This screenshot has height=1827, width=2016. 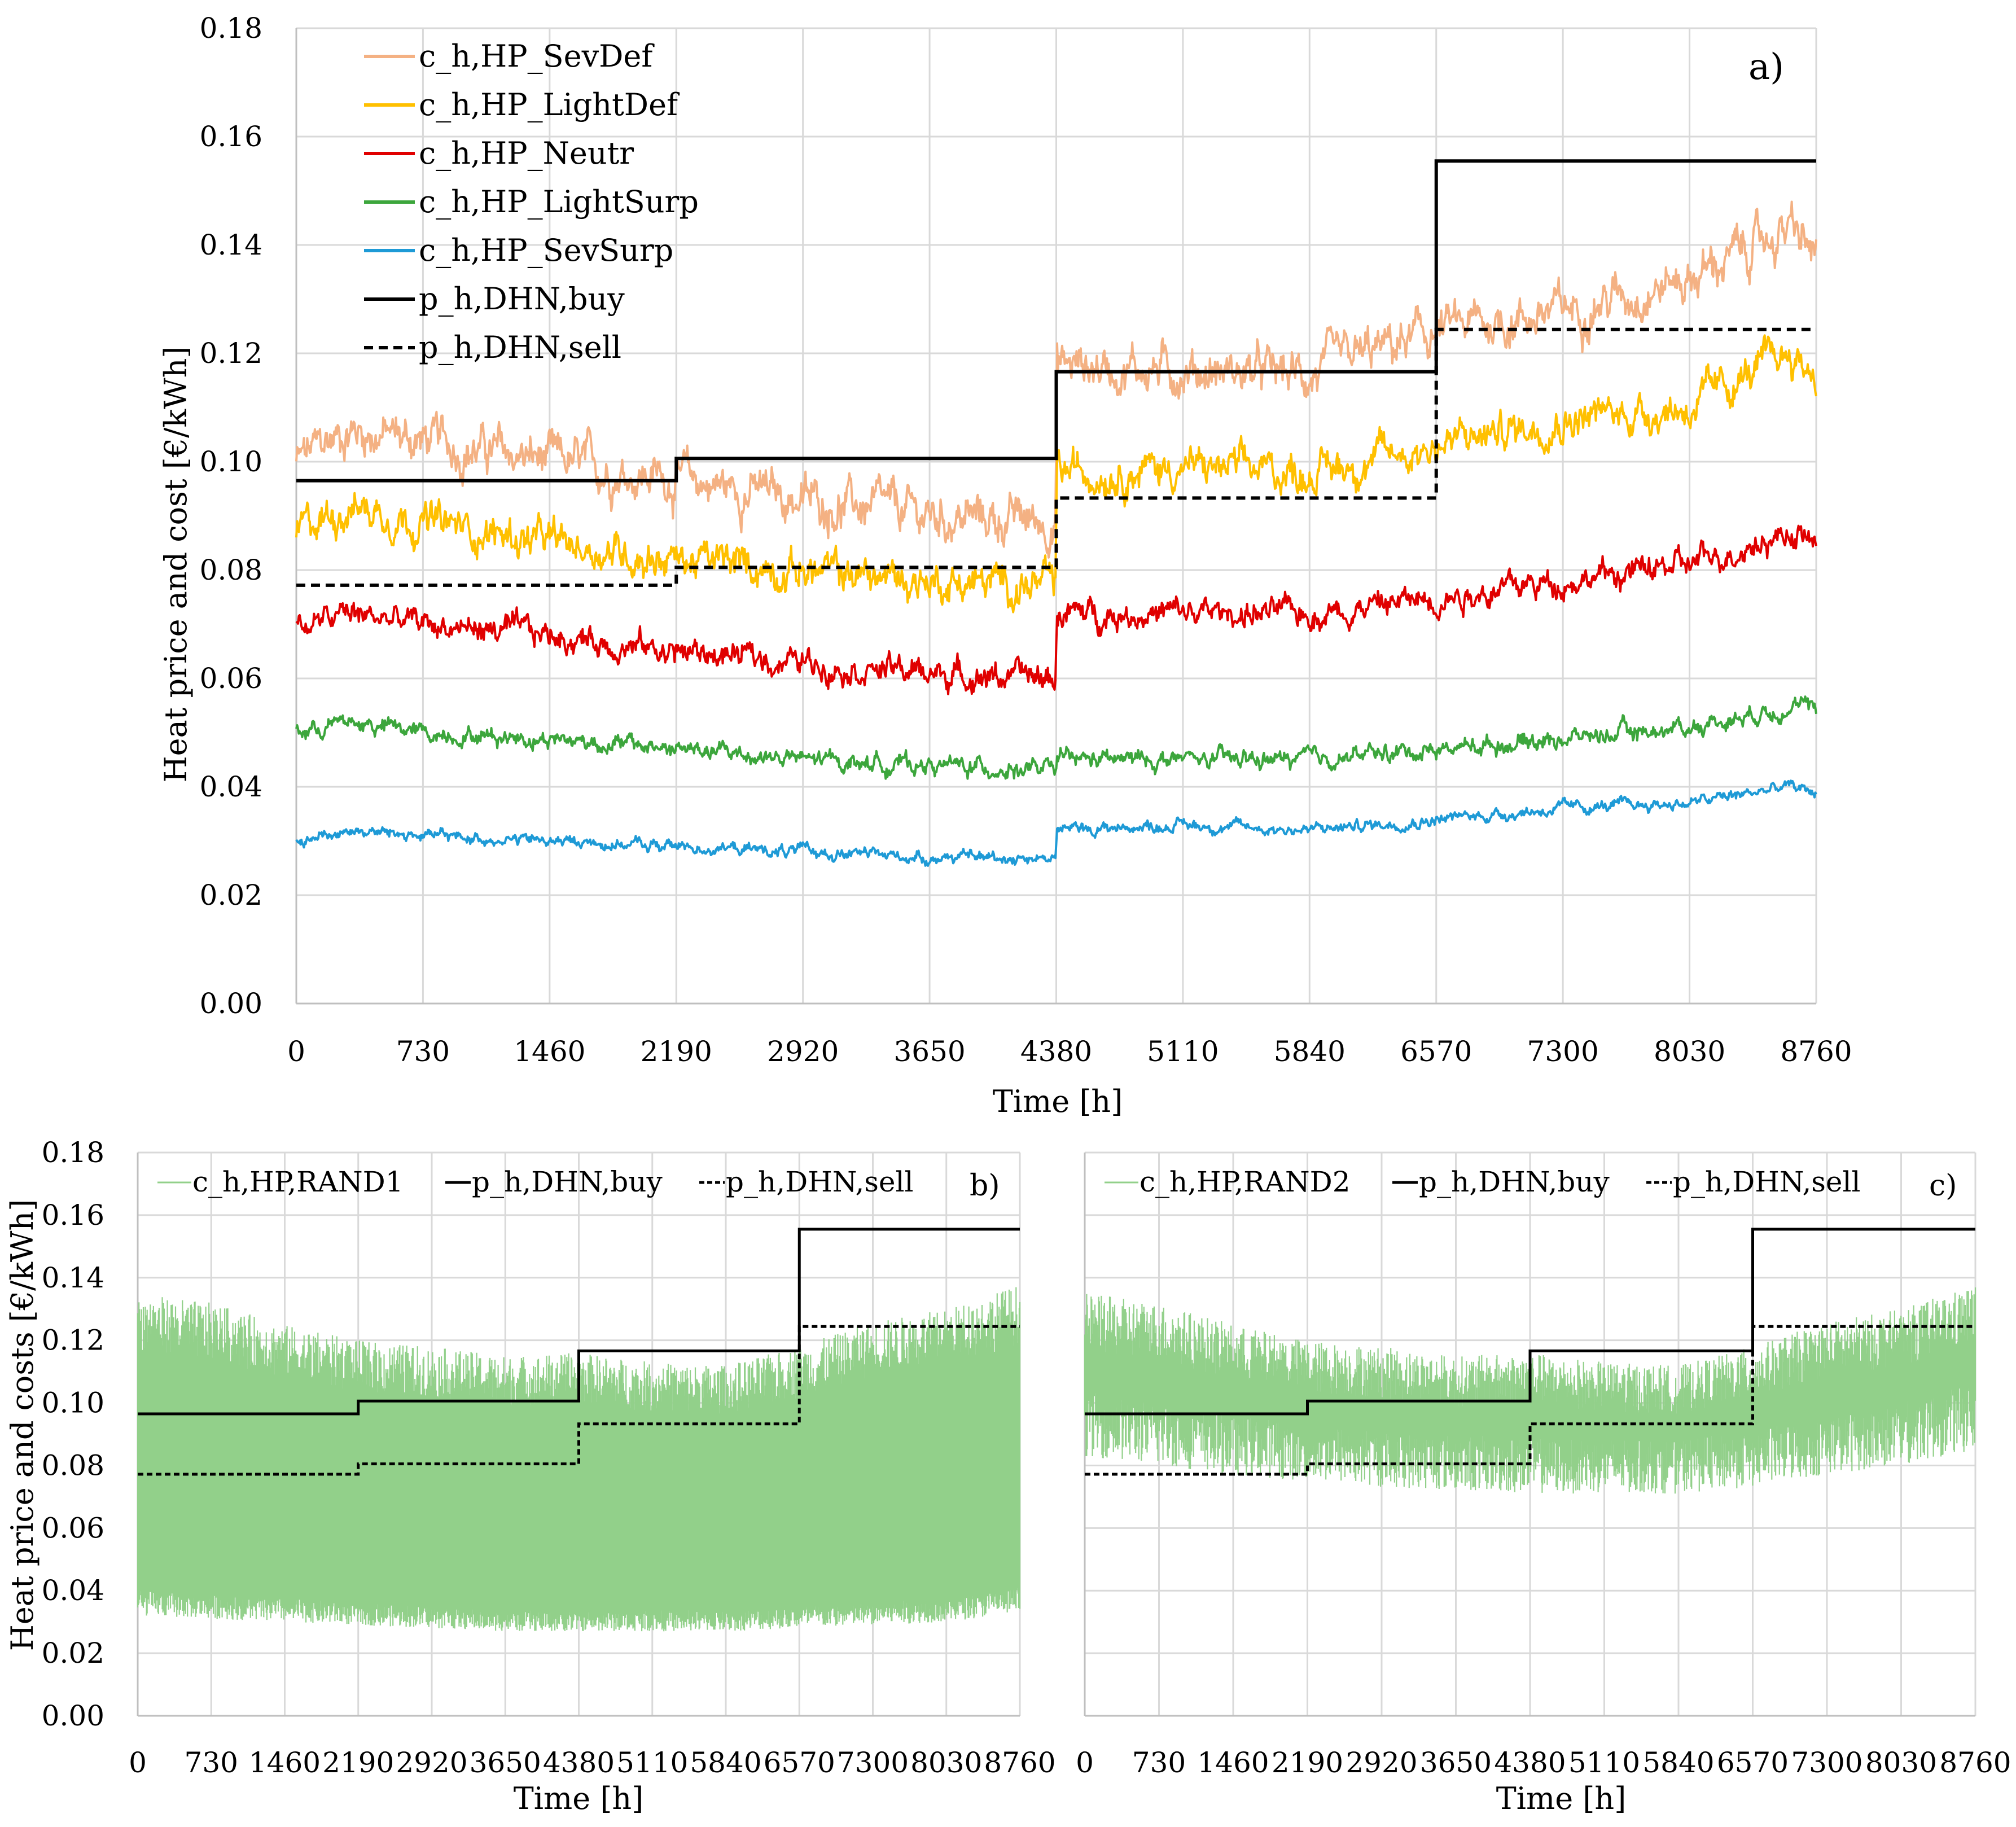 I want to click on panel-b-x-axis-title: Time [h], so click(x=579, y=1798).